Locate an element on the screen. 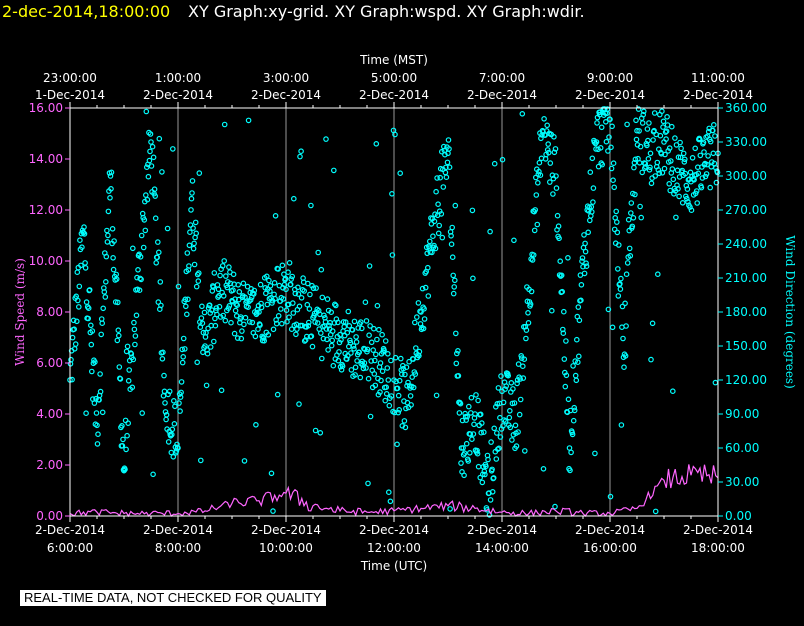 This screenshot has width=804, height=626. right-tick-label: 90.00 is located at coordinates (742, 414).